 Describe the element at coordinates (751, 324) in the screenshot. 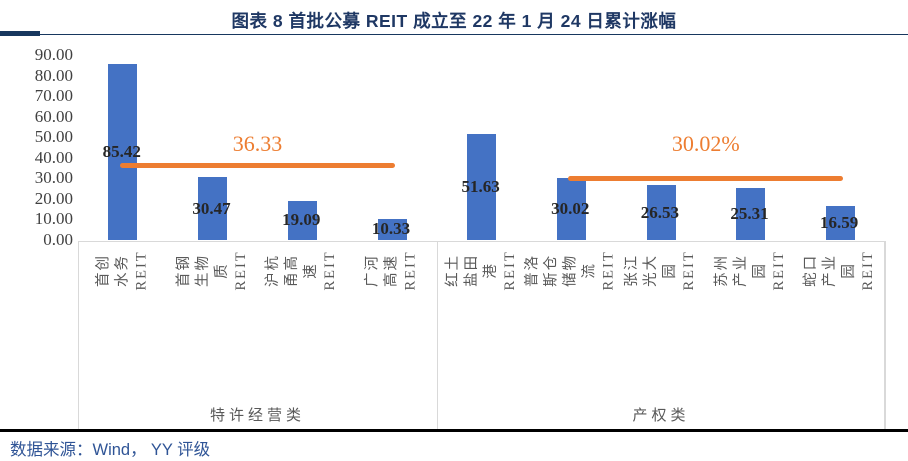

I see `category-label-cell: 苏州产业园REIT` at that location.